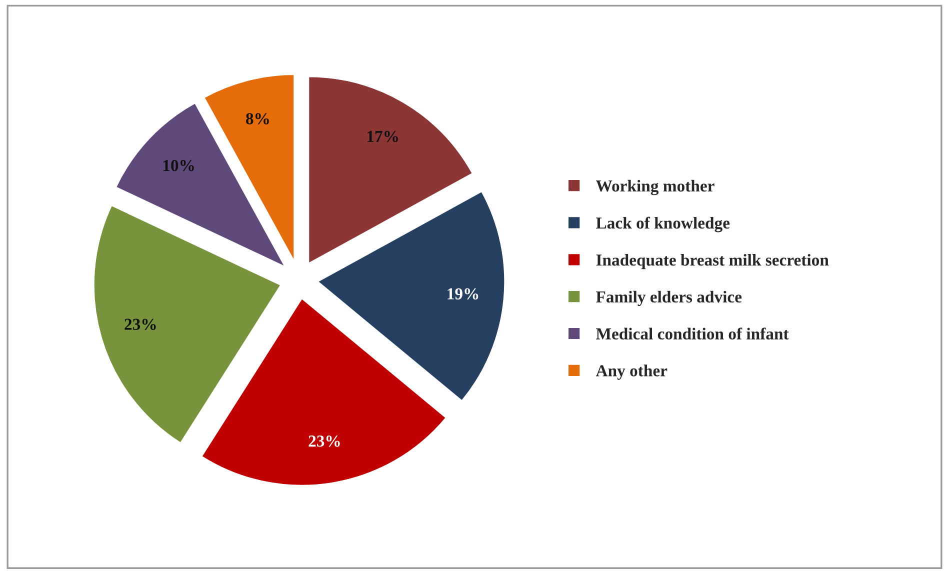 The height and width of the screenshot is (571, 949). What do you see at coordinates (655, 188) in the screenshot?
I see `legend-label: Working mother` at bounding box center [655, 188].